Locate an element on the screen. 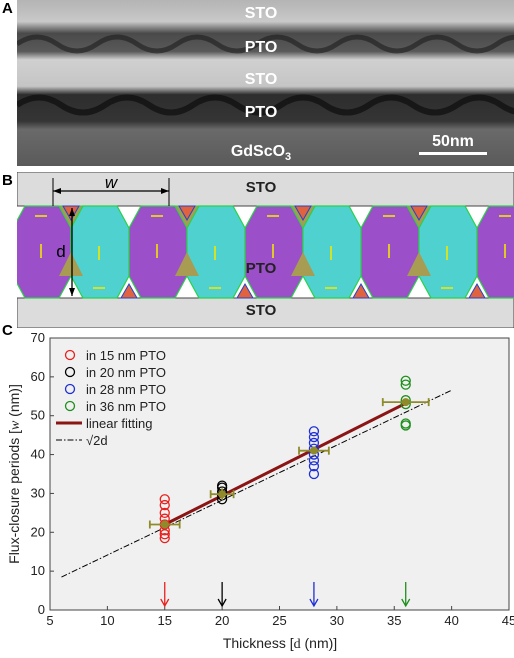 Image resolution: width=514 pixels, height=658 pixels. x-tick-label: 40 is located at coordinates (451, 620).